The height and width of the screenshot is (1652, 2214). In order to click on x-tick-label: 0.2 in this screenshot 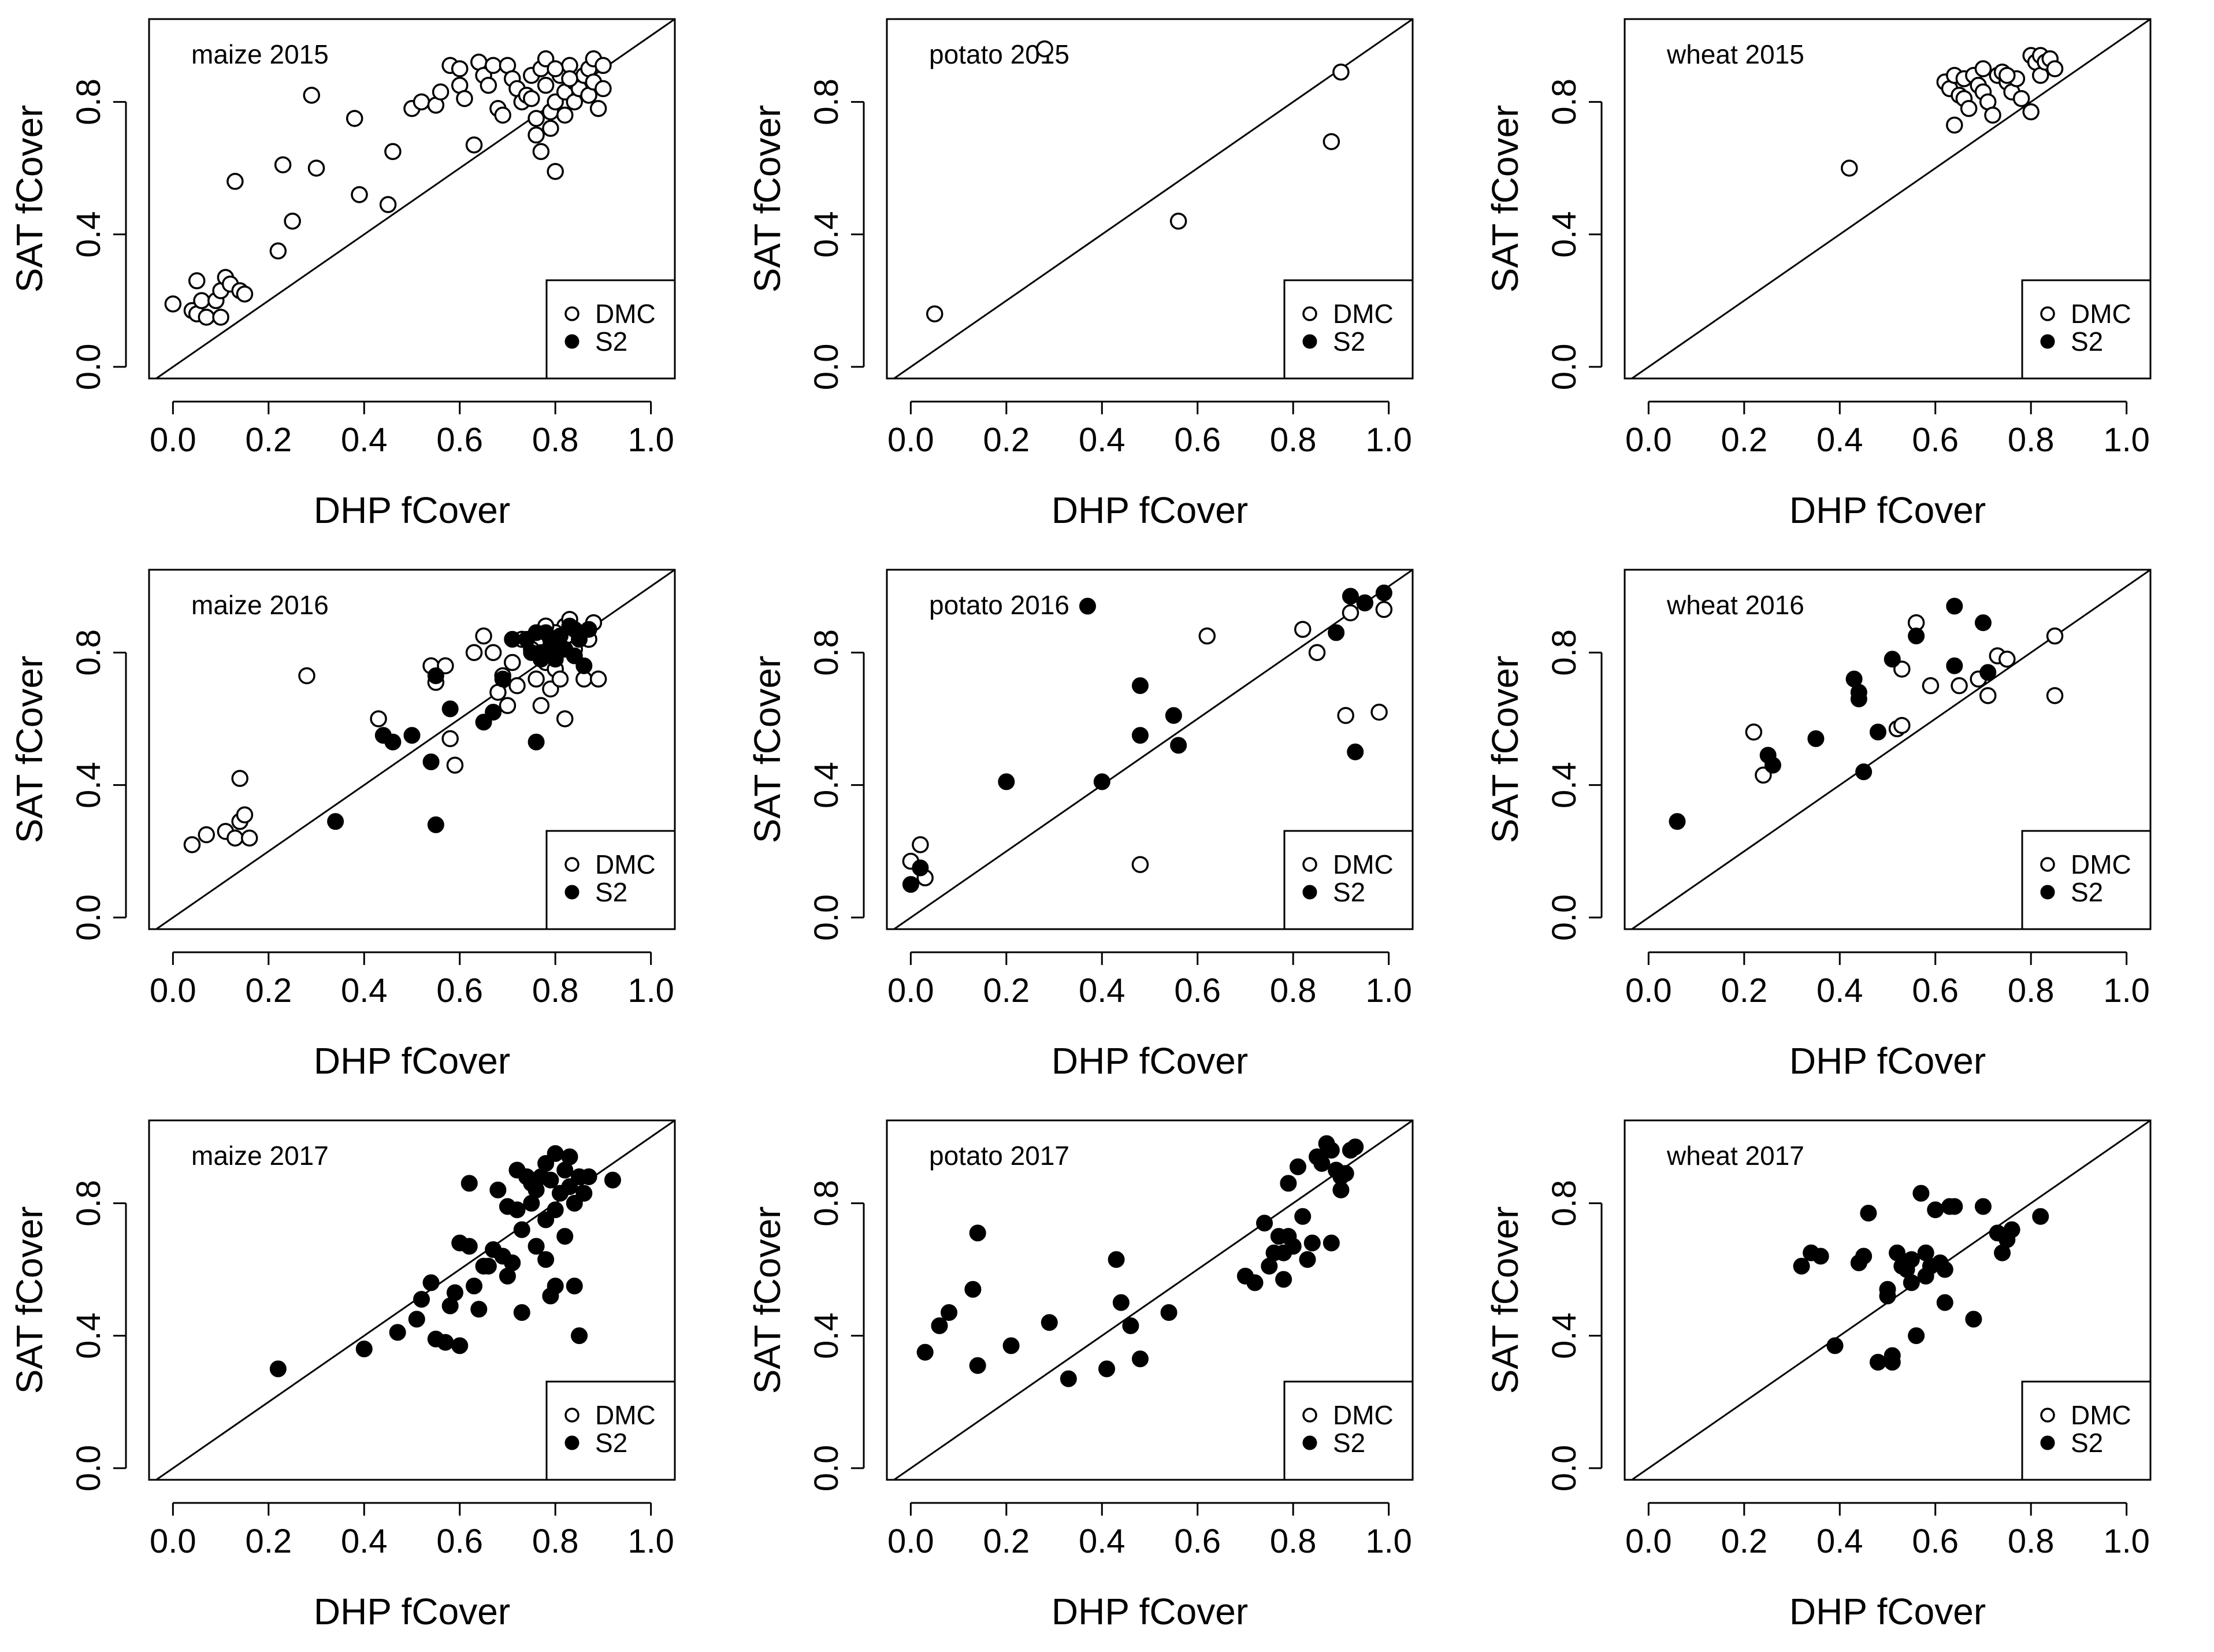, I will do `click(268, 440)`.